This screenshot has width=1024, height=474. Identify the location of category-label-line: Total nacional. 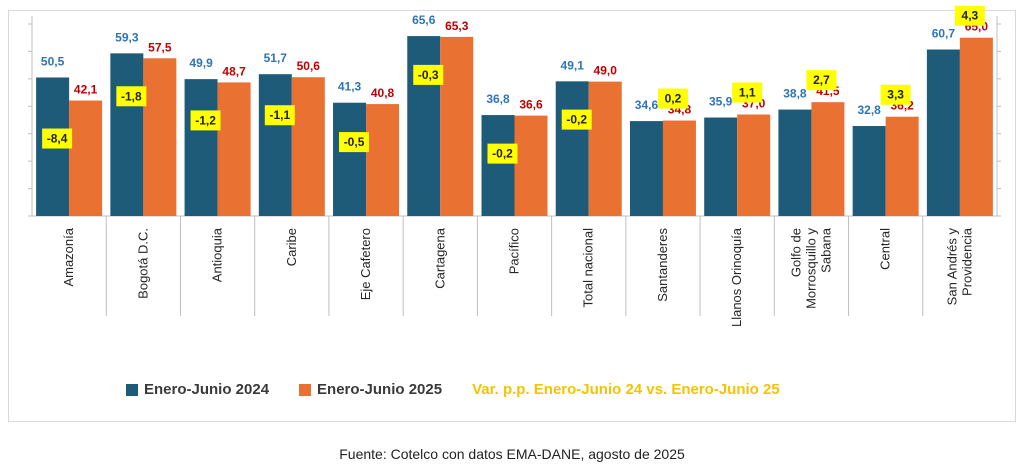
(588, 268).